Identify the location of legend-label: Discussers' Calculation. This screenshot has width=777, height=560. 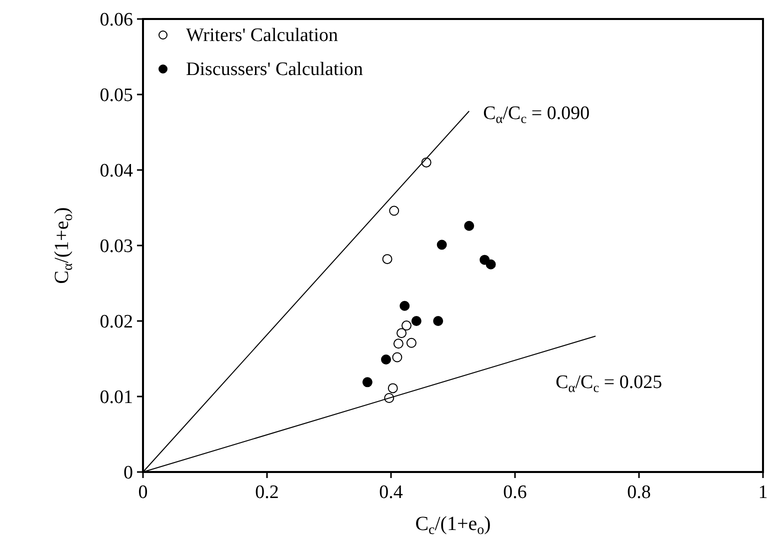
(275, 69).